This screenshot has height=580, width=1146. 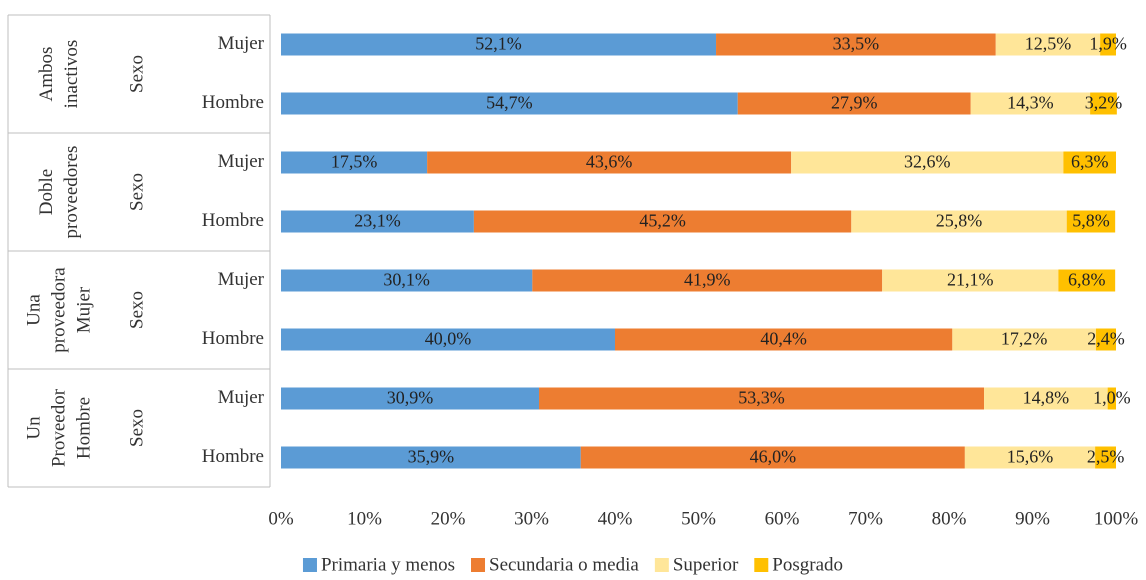 I want to click on group-label: proveedora, so click(x=58, y=310).